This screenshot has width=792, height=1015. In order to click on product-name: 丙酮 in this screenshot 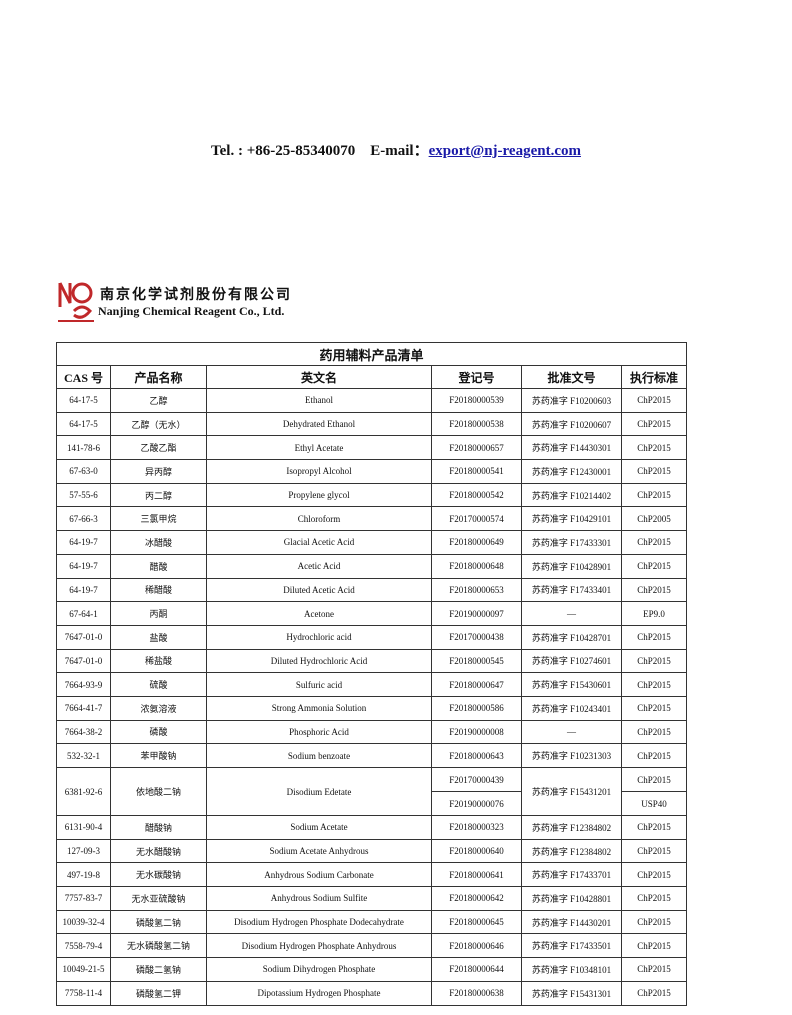, I will do `click(158, 613)`.